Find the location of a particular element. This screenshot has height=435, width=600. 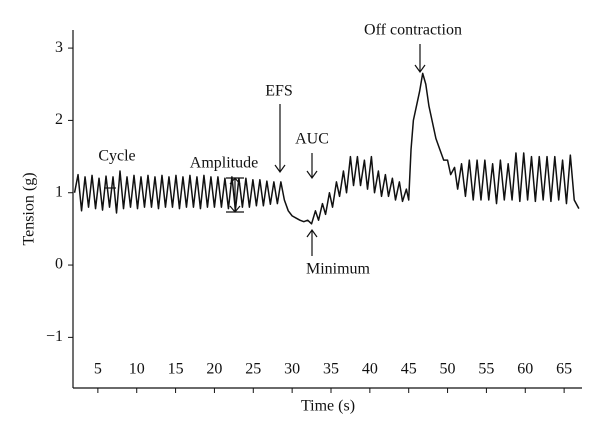

x-tick-label: 35 is located at coordinates (331, 369).